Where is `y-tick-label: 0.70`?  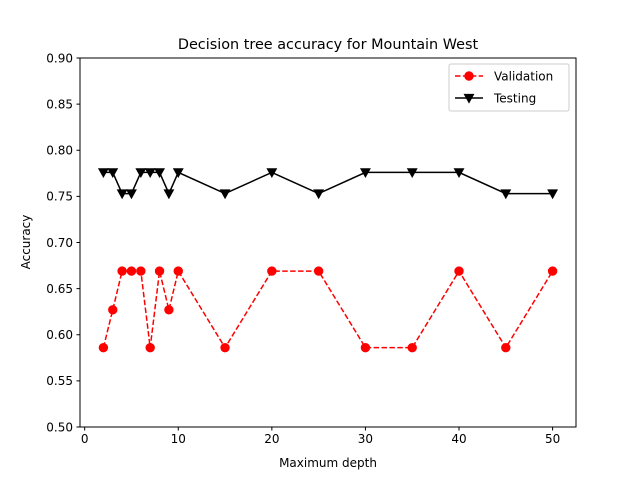 y-tick-label: 0.70 is located at coordinates (59, 243).